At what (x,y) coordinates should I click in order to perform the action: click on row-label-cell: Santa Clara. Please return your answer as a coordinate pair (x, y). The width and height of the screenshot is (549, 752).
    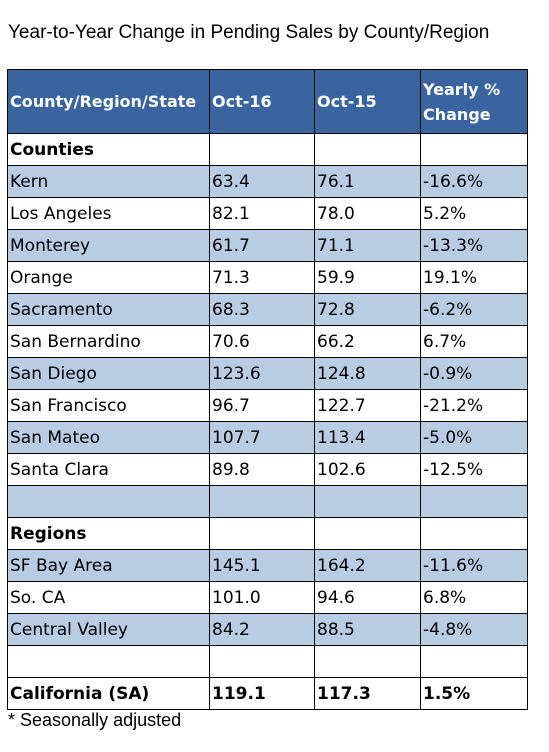
    Looking at the image, I should click on (108, 469).